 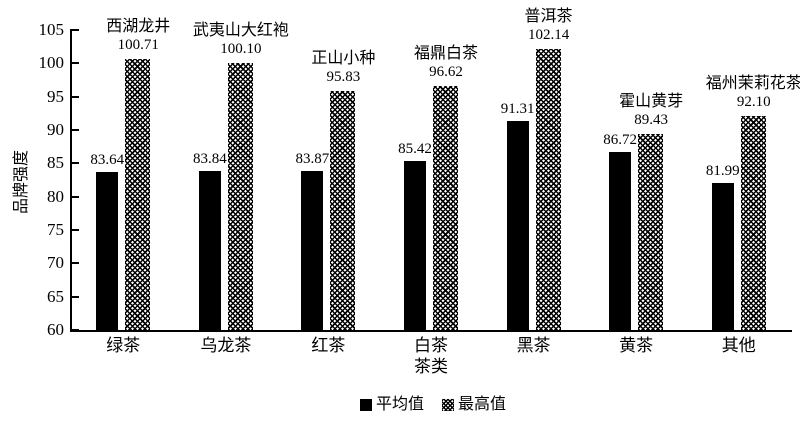 I want to click on category-label-5: 黑茶, so click(x=533, y=345).